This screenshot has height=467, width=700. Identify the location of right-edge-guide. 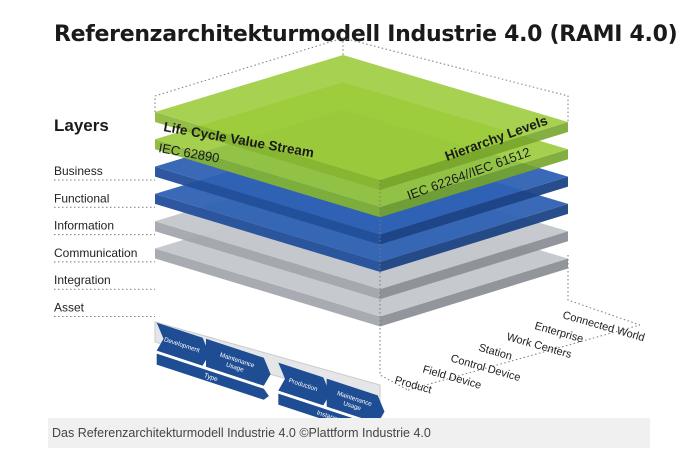
(604, 290).